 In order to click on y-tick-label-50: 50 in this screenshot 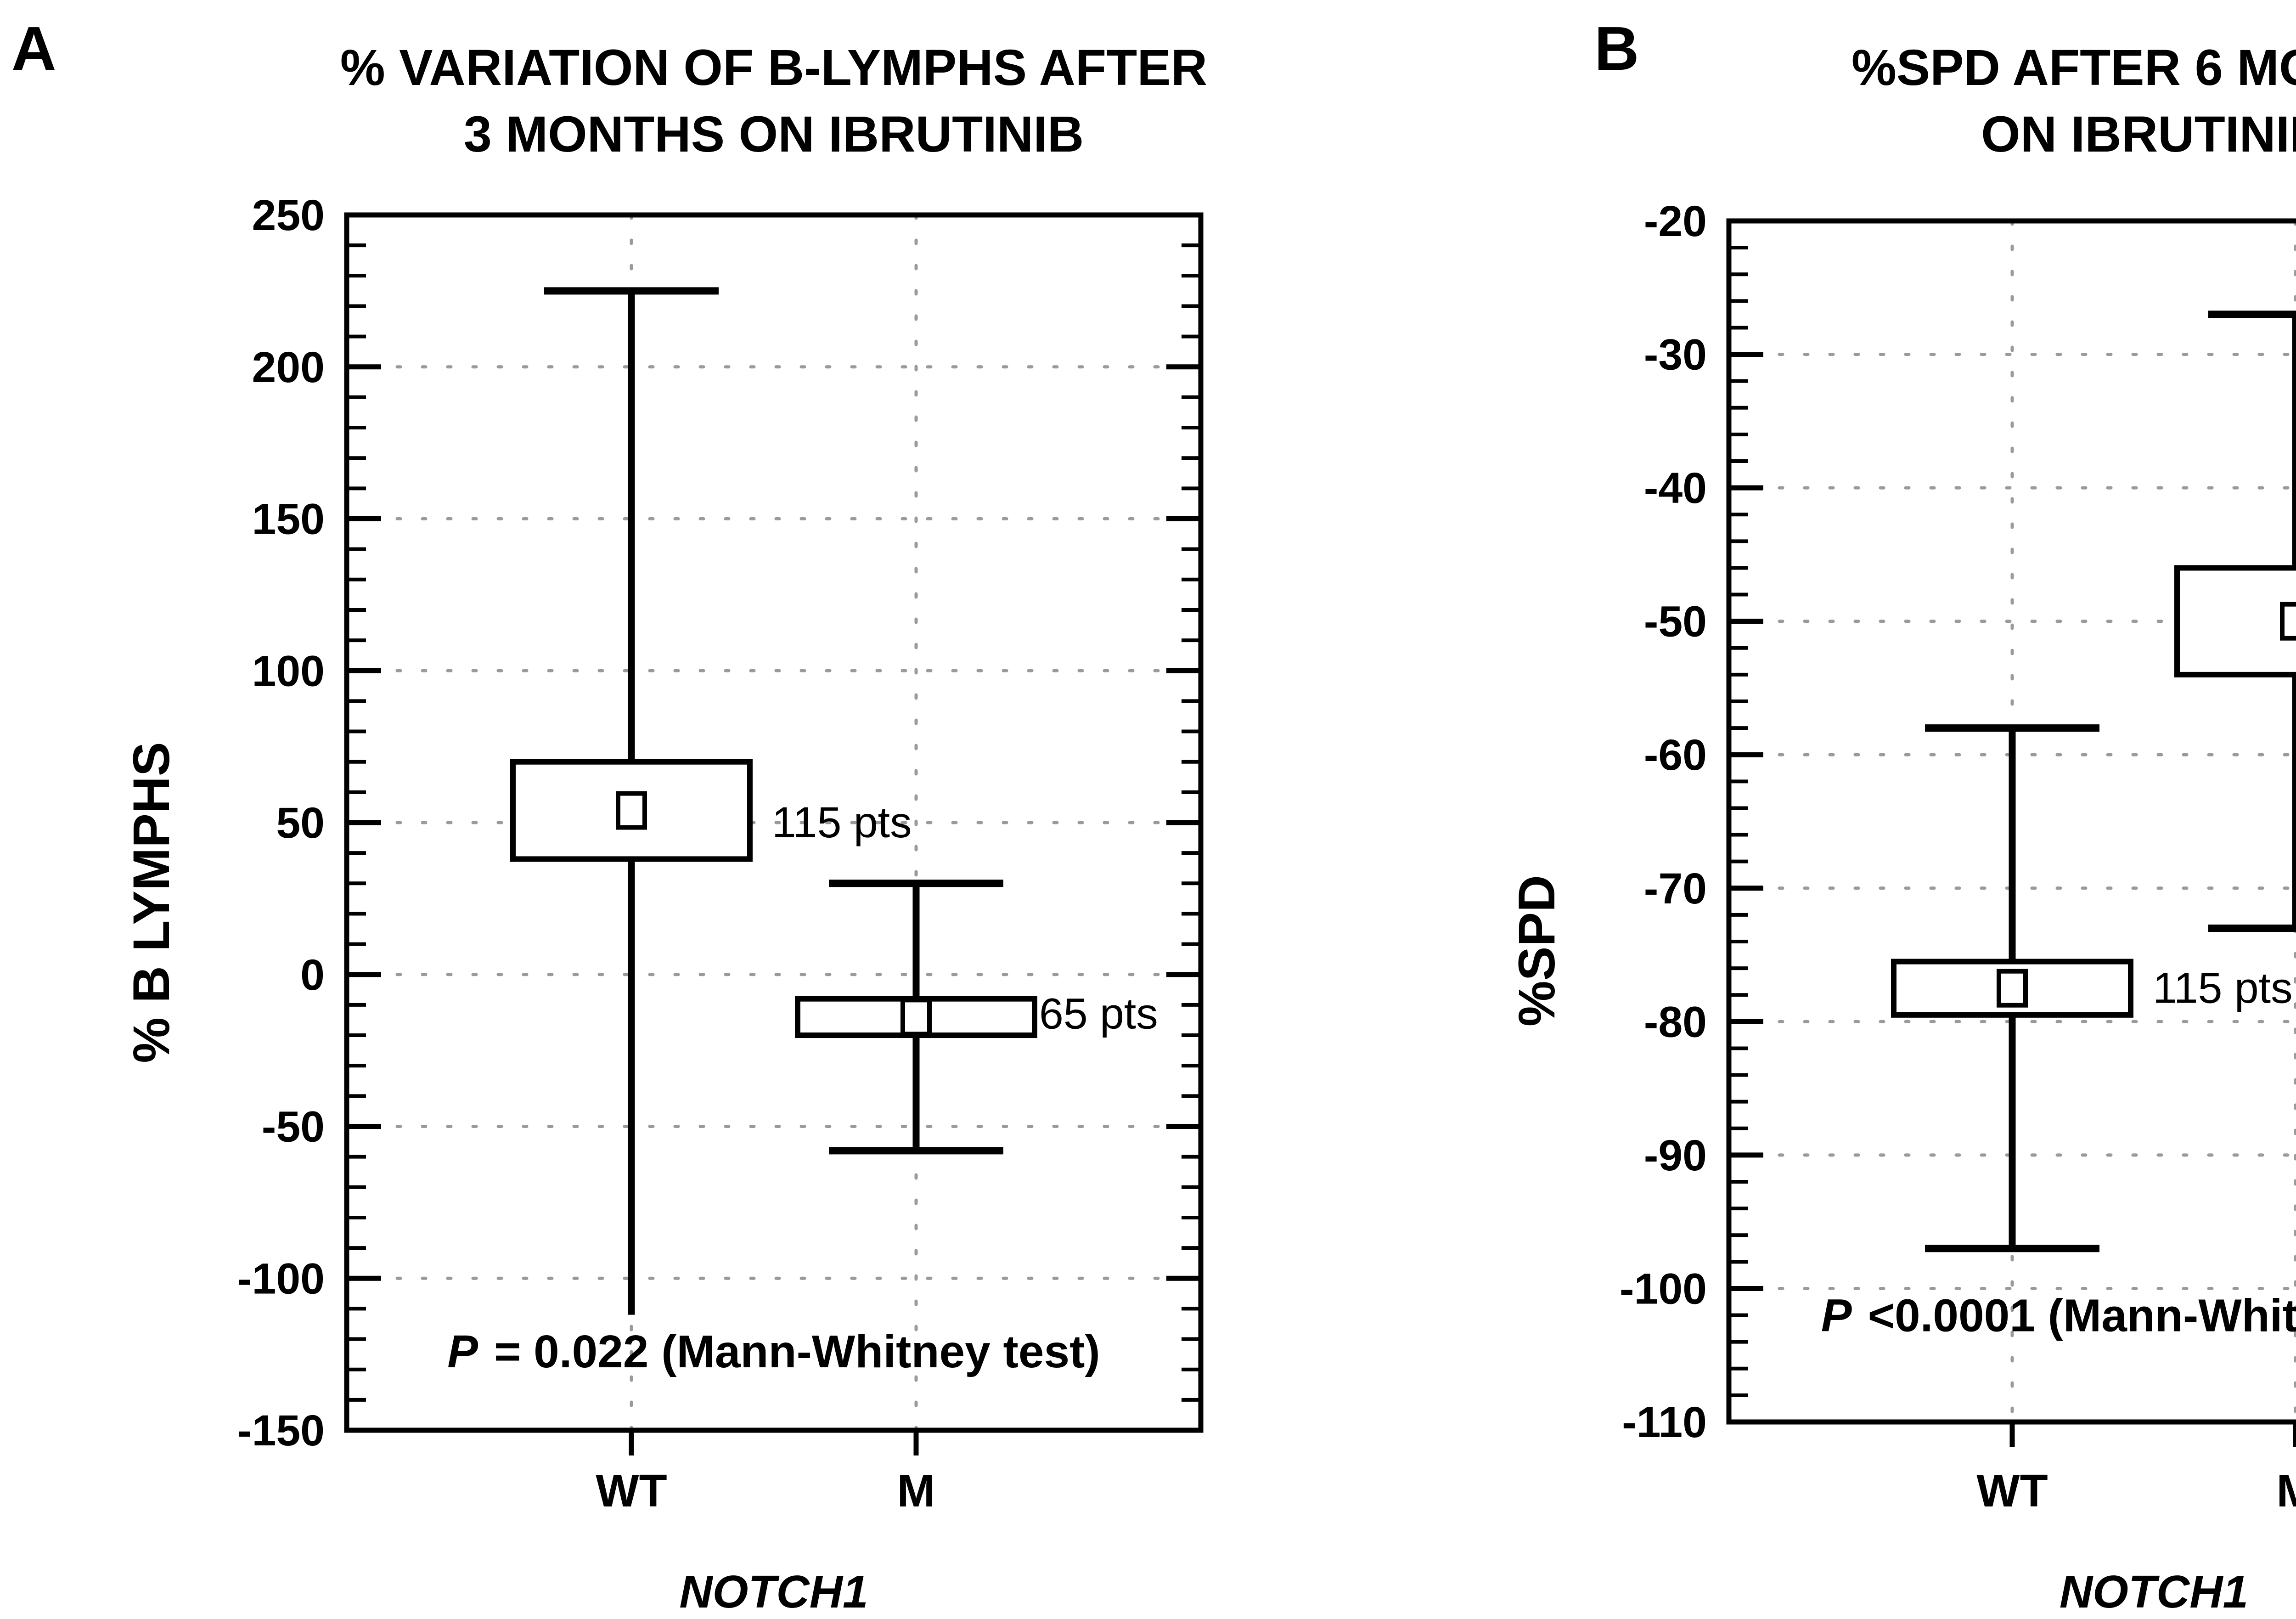, I will do `click(301, 823)`.